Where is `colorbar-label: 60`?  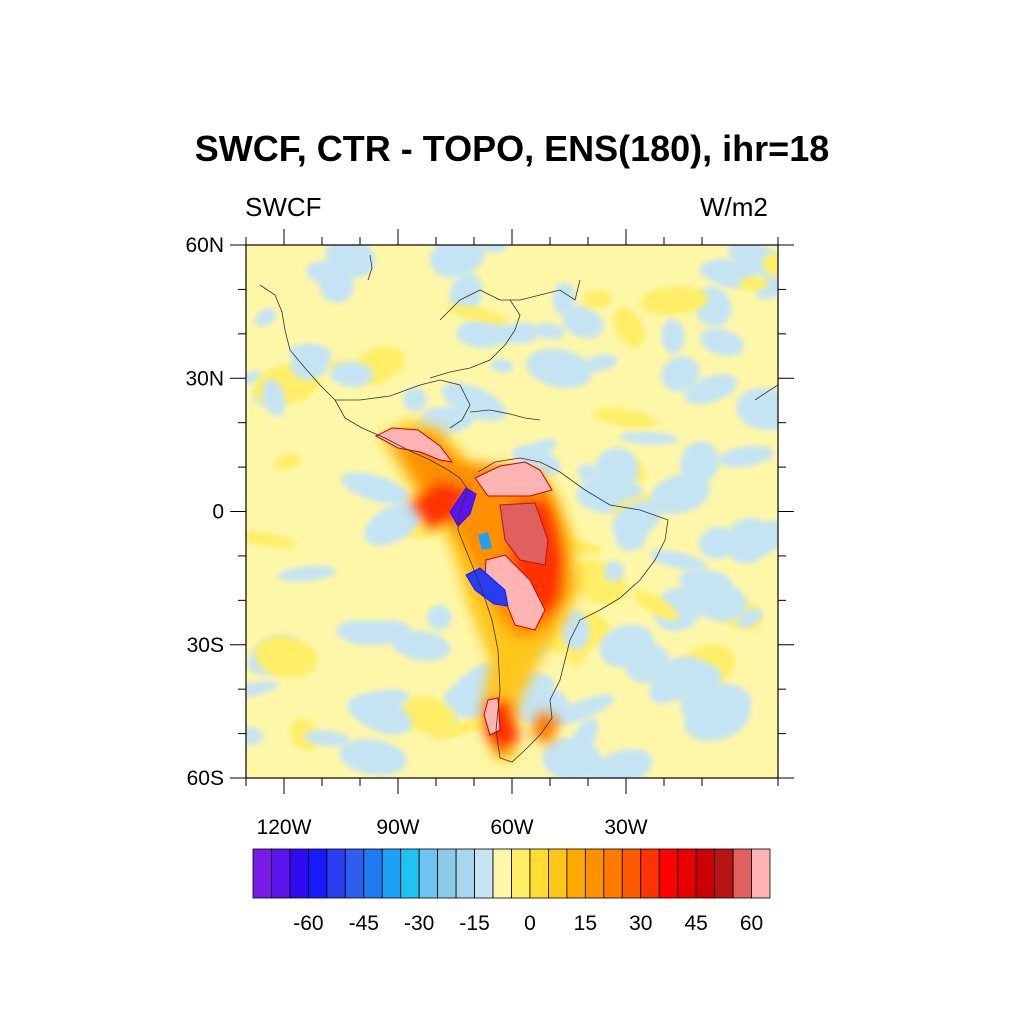
colorbar-label: 60 is located at coordinates (751, 923).